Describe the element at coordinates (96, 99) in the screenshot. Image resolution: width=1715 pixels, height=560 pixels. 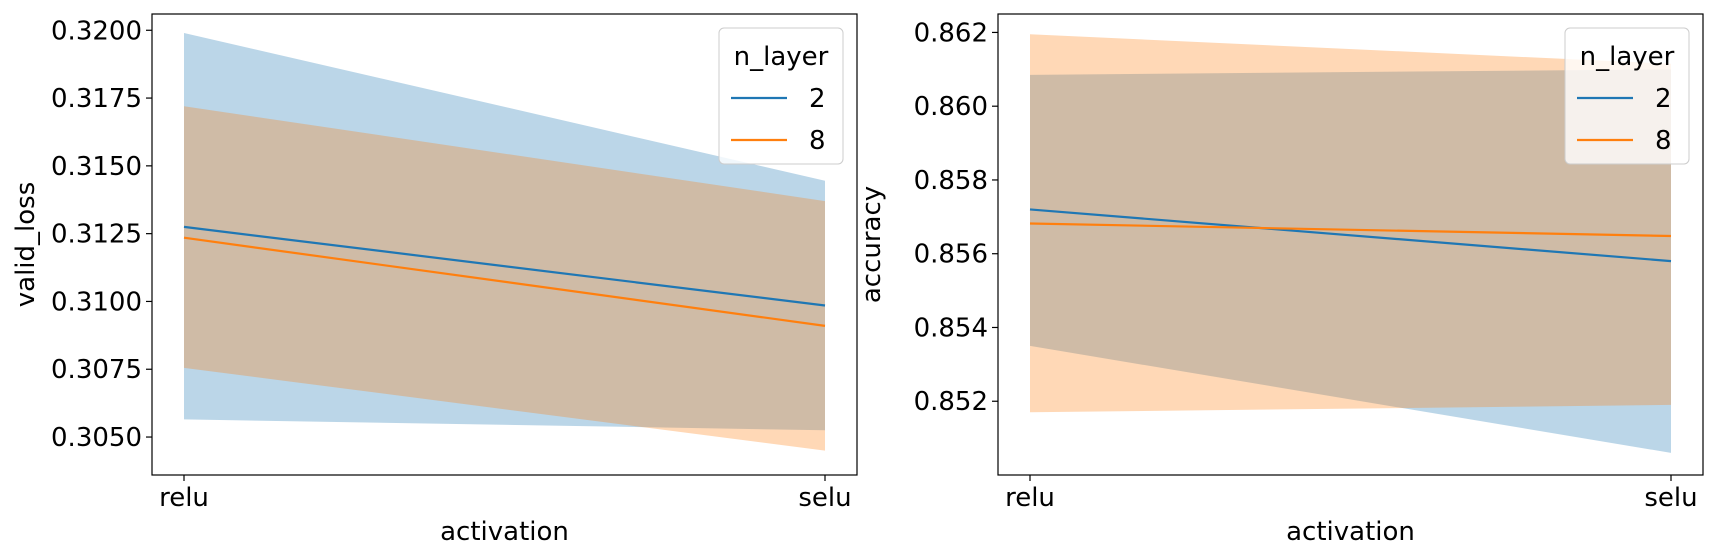
I see `y-tick-label: 0.3175` at that location.